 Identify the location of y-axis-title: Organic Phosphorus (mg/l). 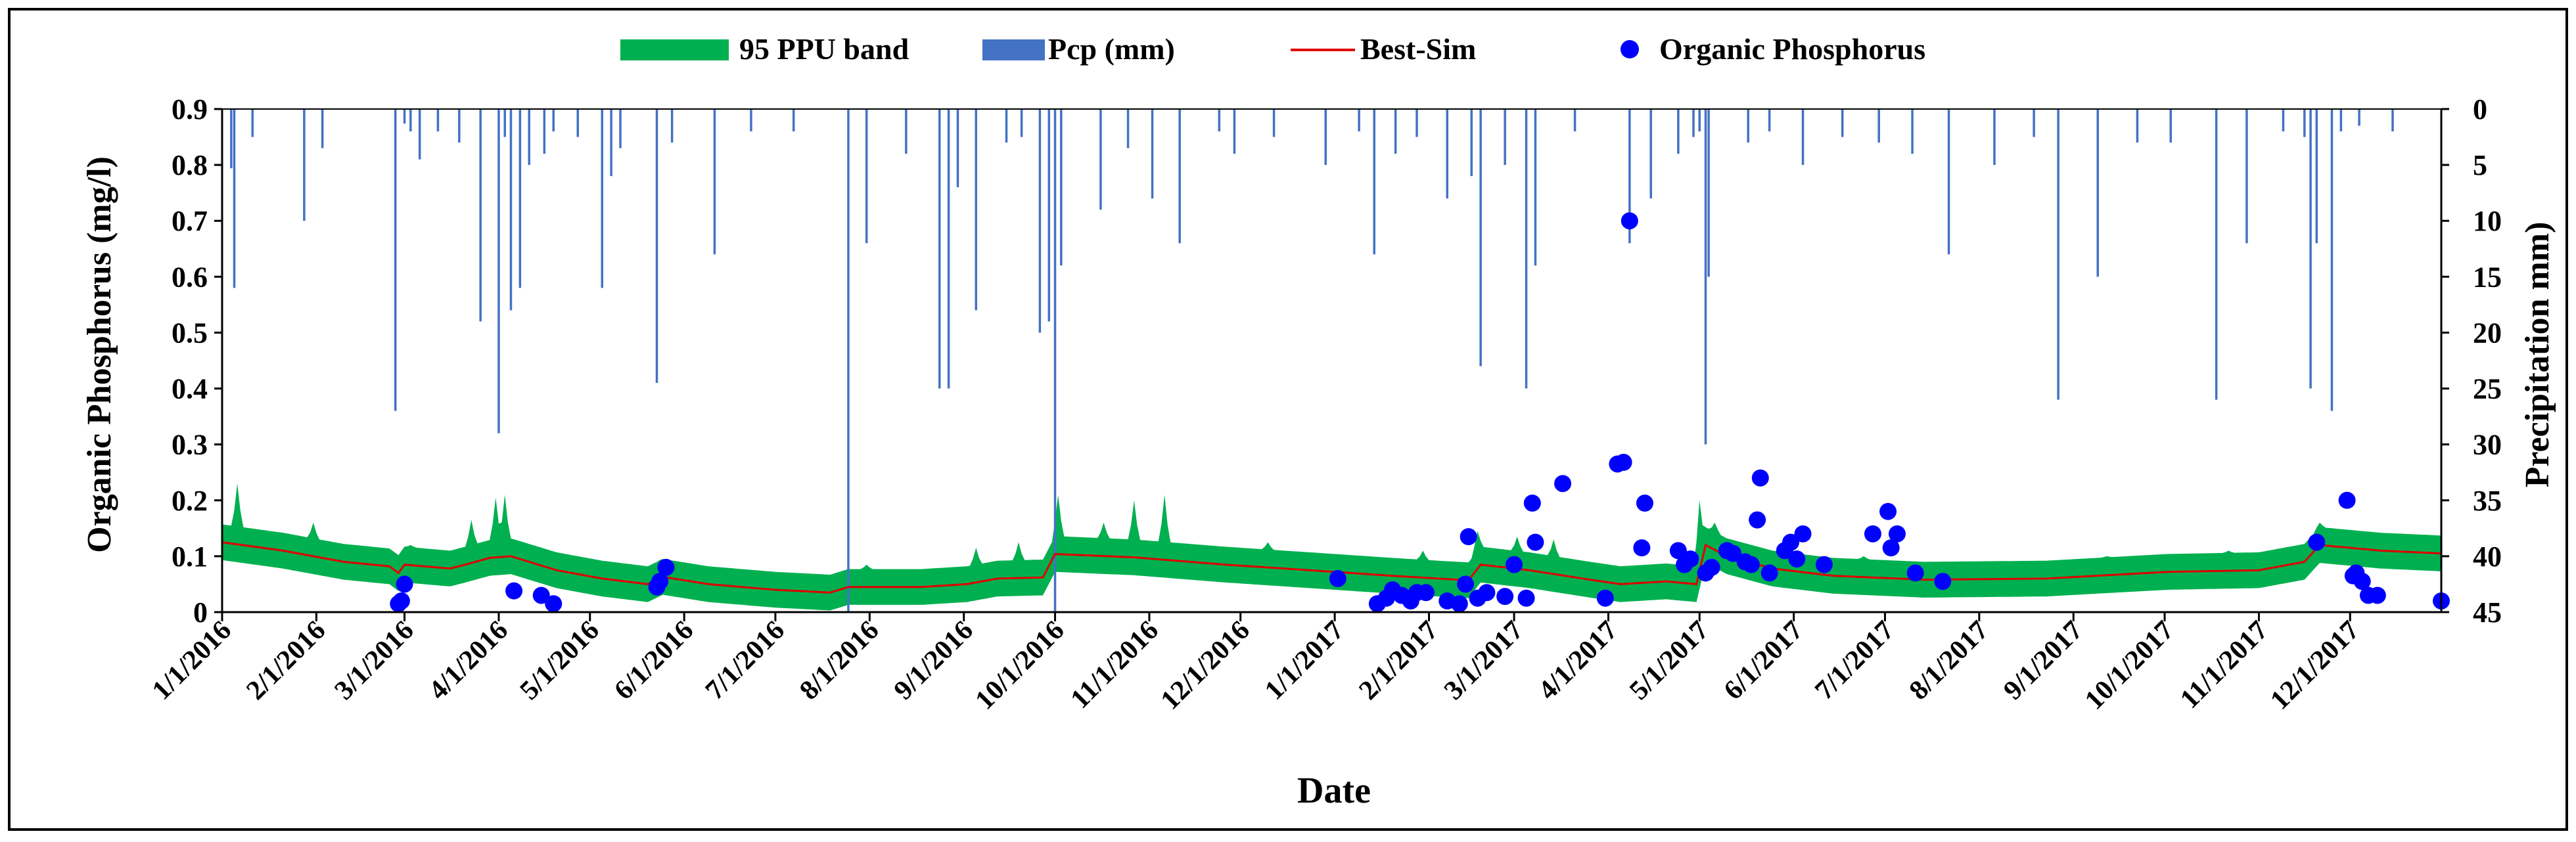
(99, 354).